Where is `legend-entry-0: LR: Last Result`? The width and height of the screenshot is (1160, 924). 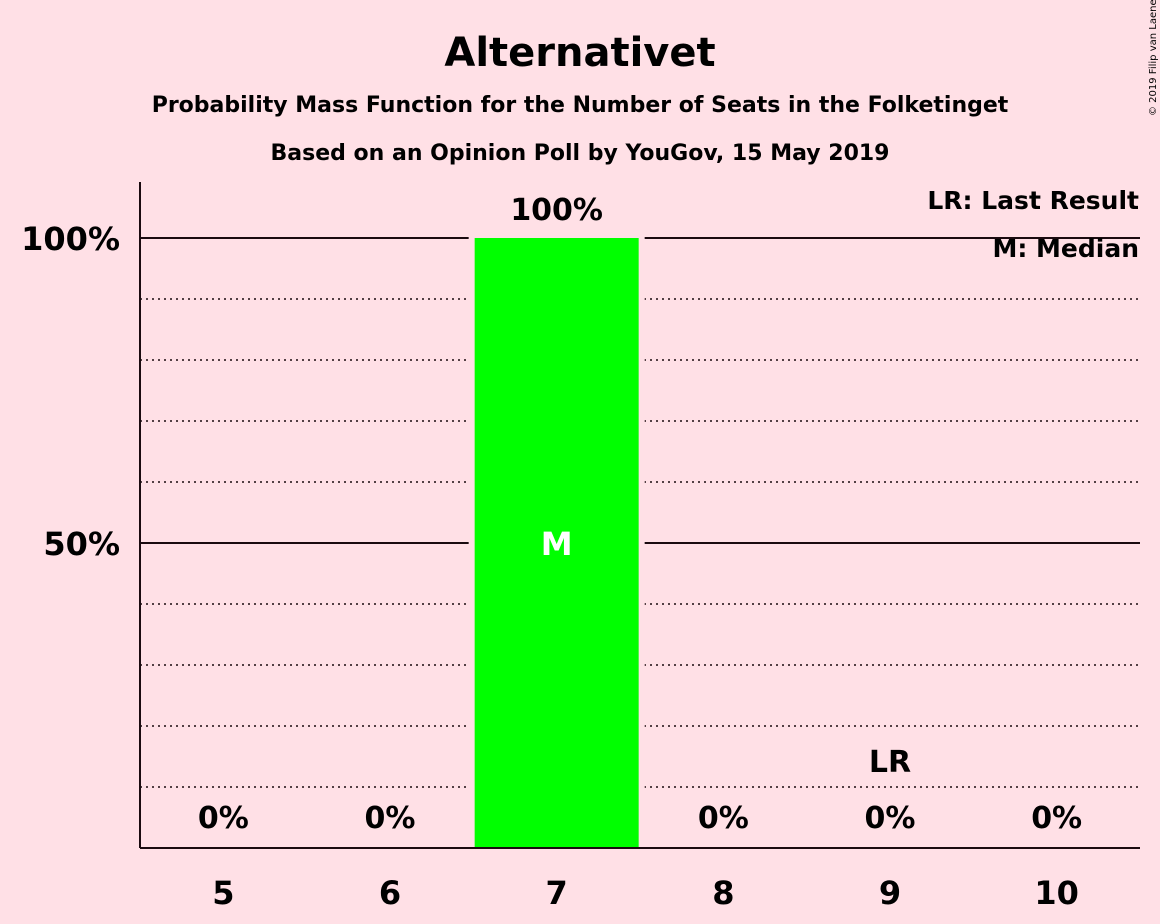 legend-entry-0: LR: Last Result is located at coordinates (1033, 200).